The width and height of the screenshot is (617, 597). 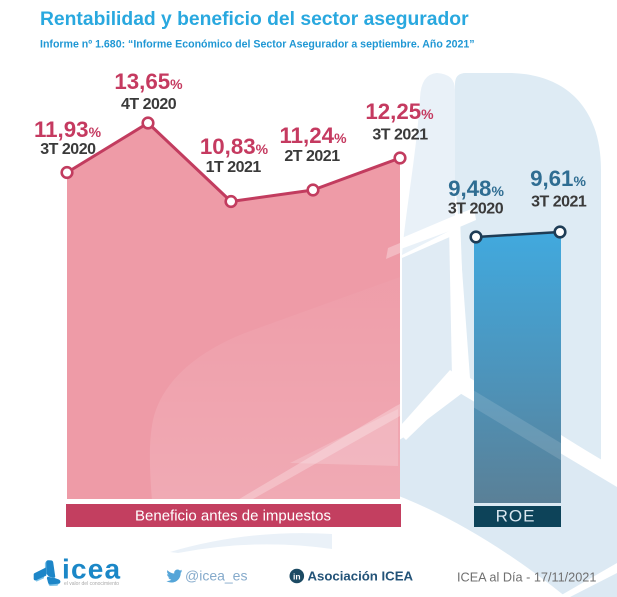 I want to click on svg-text: 13,65%, so click(x=148, y=81).